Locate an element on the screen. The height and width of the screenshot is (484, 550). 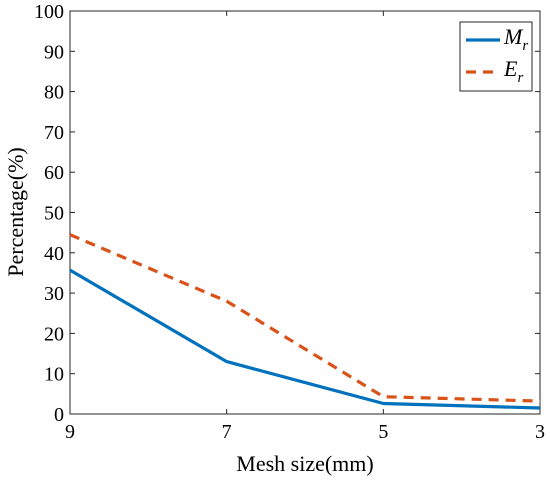
y-tick-label: 40 is located at coordinates (54, 254).